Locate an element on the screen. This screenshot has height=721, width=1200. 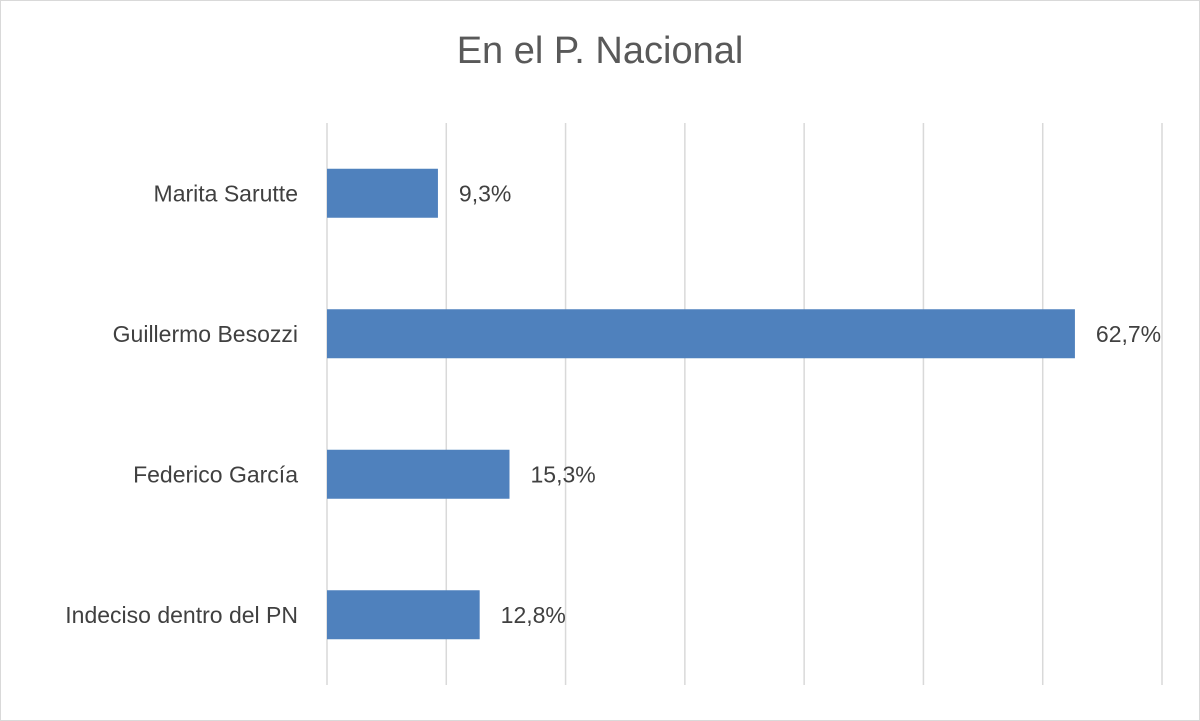
data-label: 12,8% is located at coordinates (533, 615).